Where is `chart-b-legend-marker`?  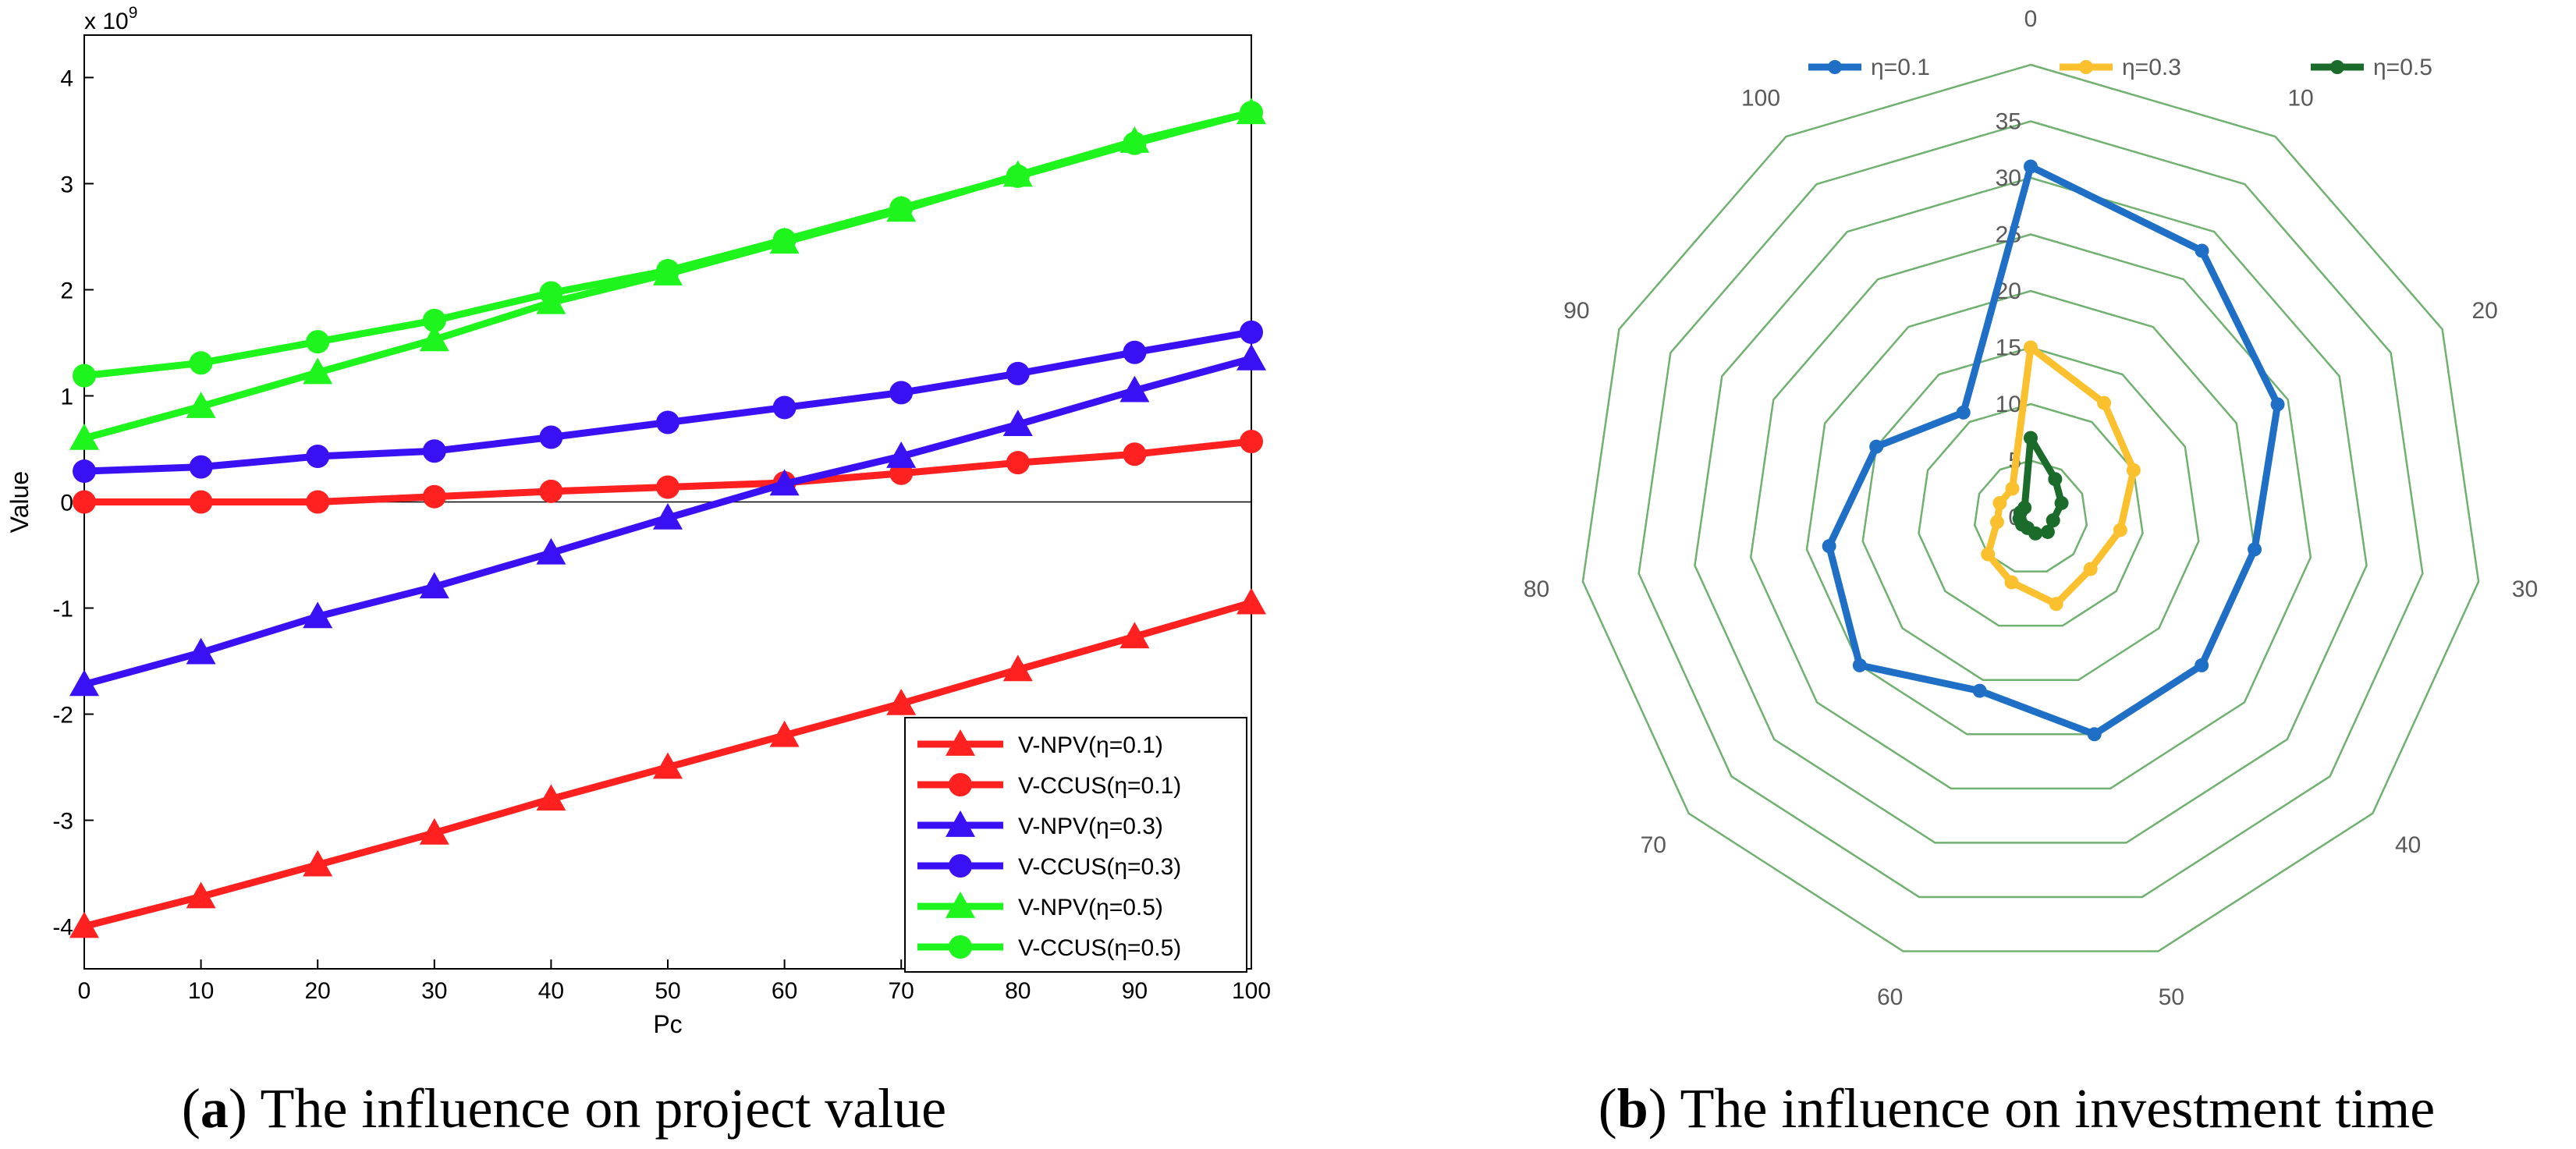
chart-b-legend-marker is located at coordinates (2086, 67).